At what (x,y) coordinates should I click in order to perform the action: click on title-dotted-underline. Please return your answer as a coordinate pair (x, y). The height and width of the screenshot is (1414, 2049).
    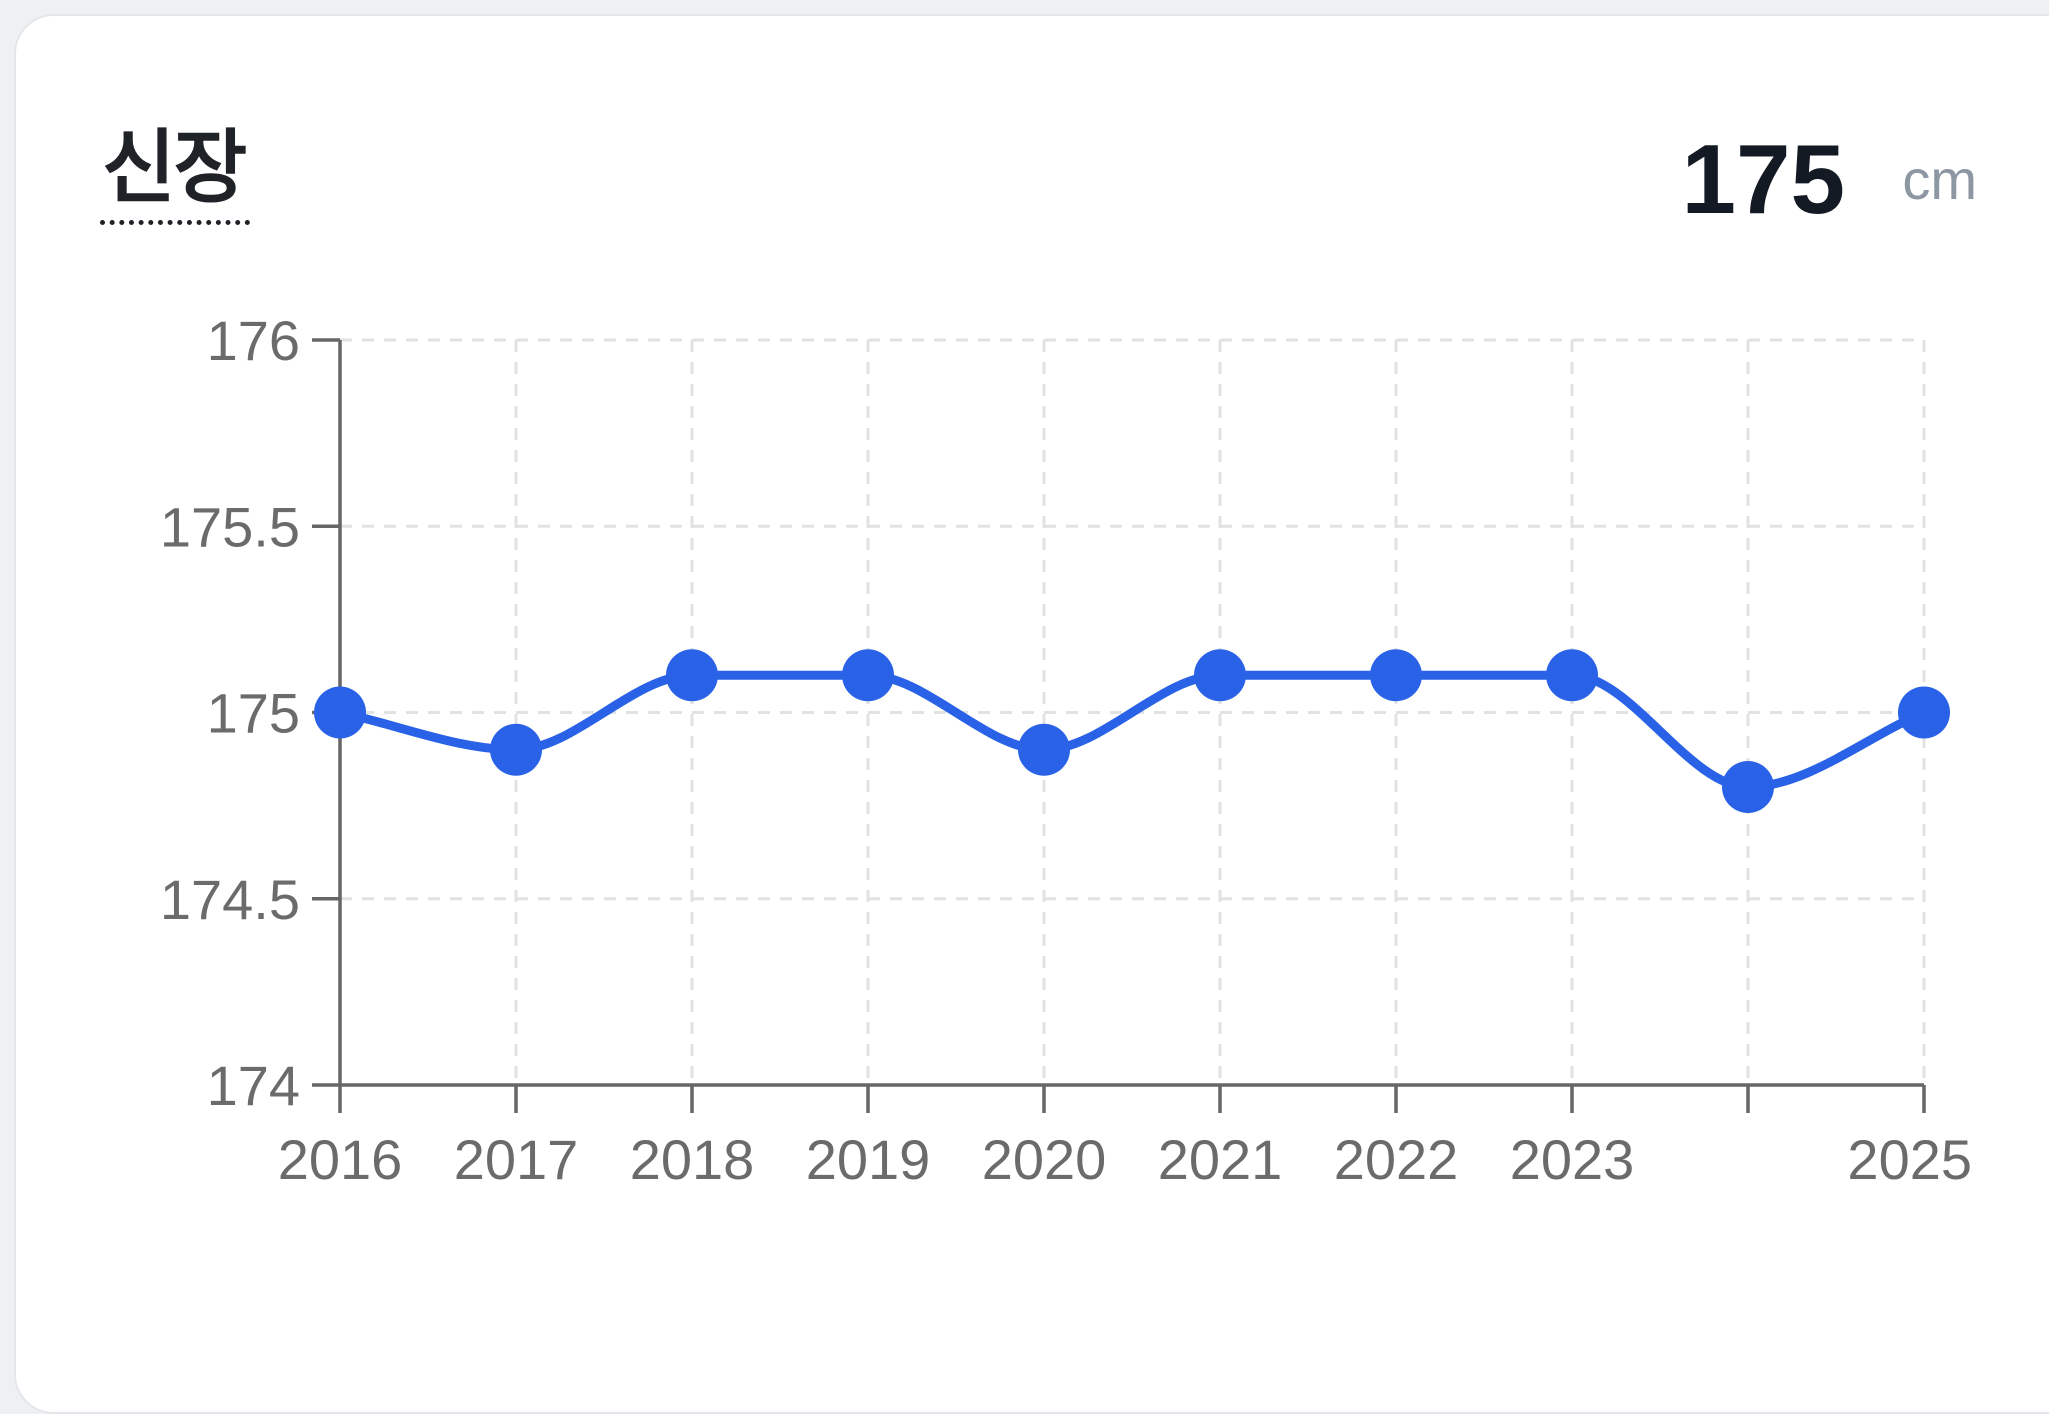
    Looking at the image, I should click on (175, 222).